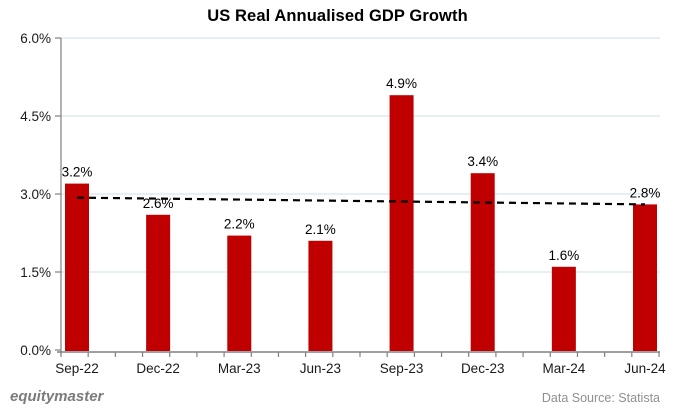  Describe the element at coordinates (320, 368) in the screenshot. I see `x-tick-label: Jun-23` at that location.